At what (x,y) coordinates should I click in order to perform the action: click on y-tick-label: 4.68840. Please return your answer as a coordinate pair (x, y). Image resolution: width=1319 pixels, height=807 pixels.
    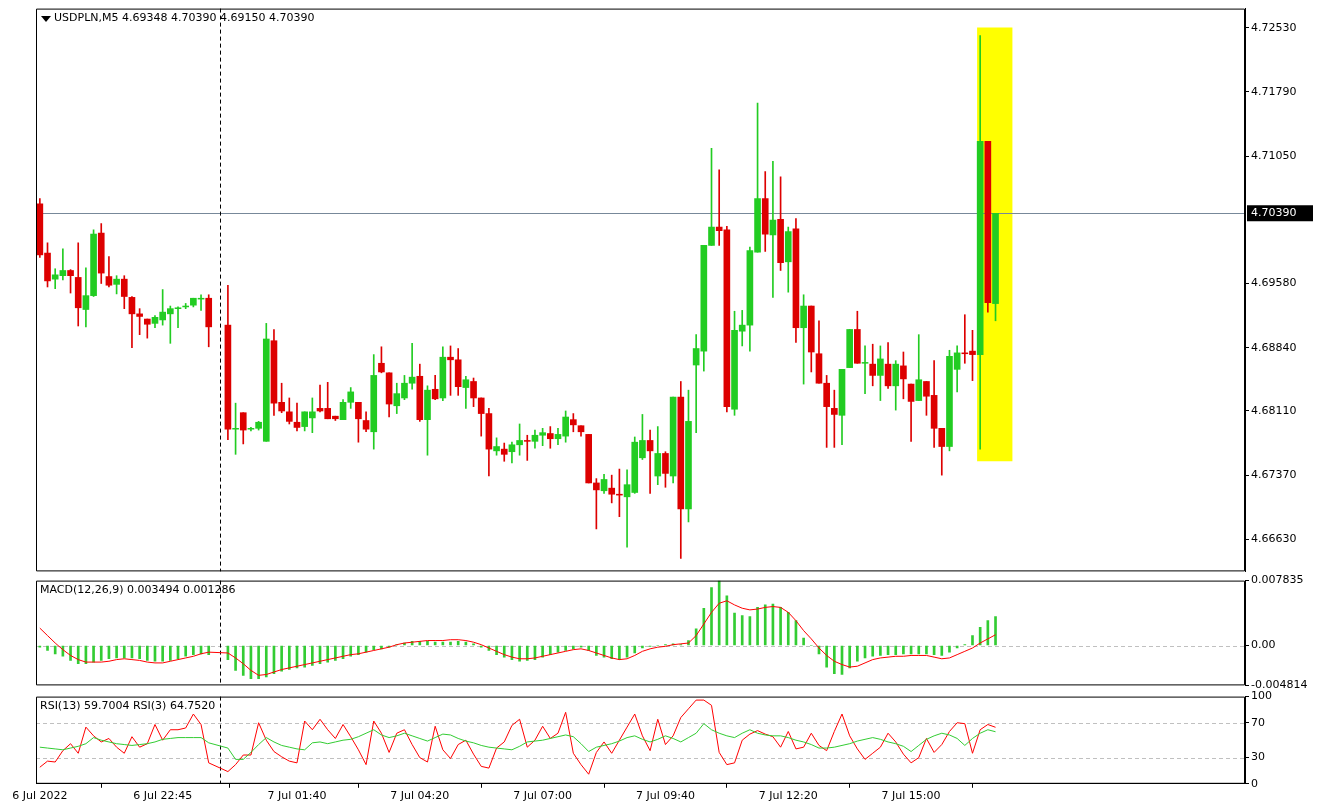
    Looking at the image, I should click on (1274, 347).